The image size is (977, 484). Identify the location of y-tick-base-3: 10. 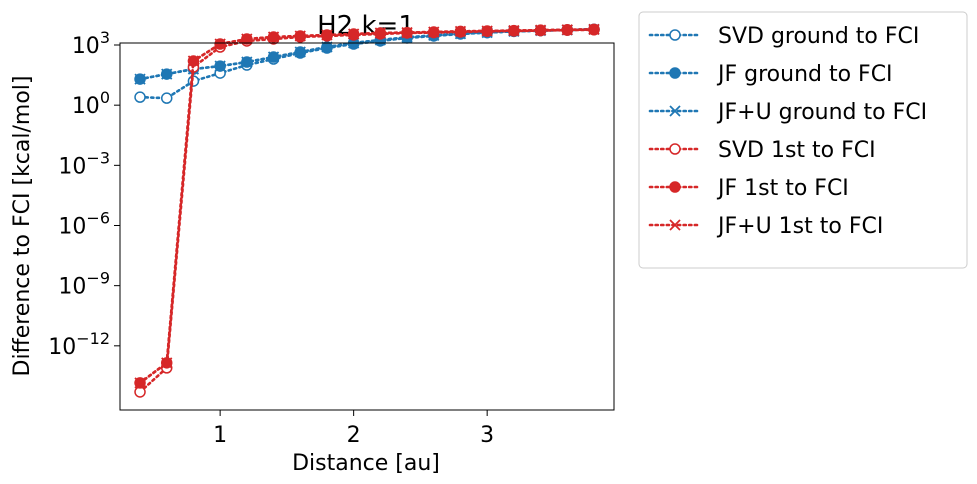
(72, 287).